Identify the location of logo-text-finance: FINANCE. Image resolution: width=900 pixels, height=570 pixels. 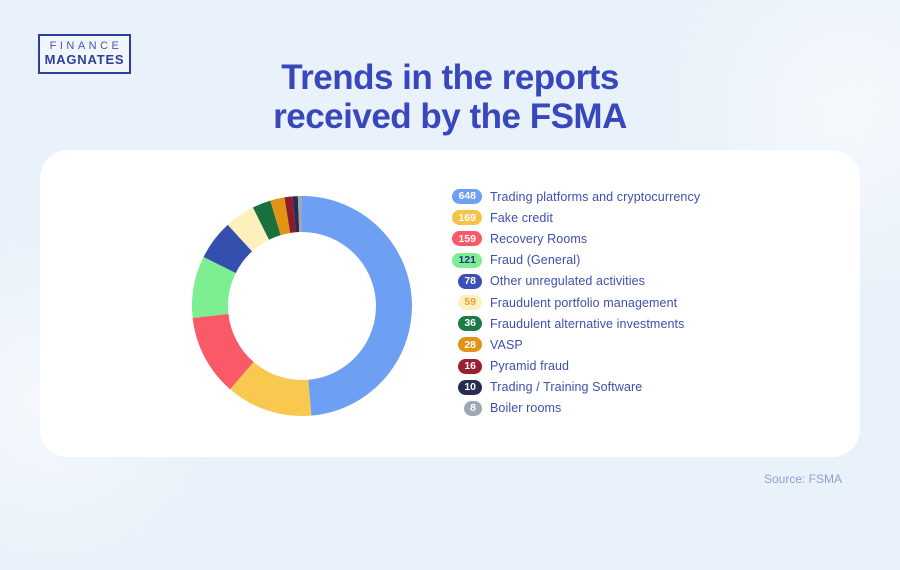
(86, 46).